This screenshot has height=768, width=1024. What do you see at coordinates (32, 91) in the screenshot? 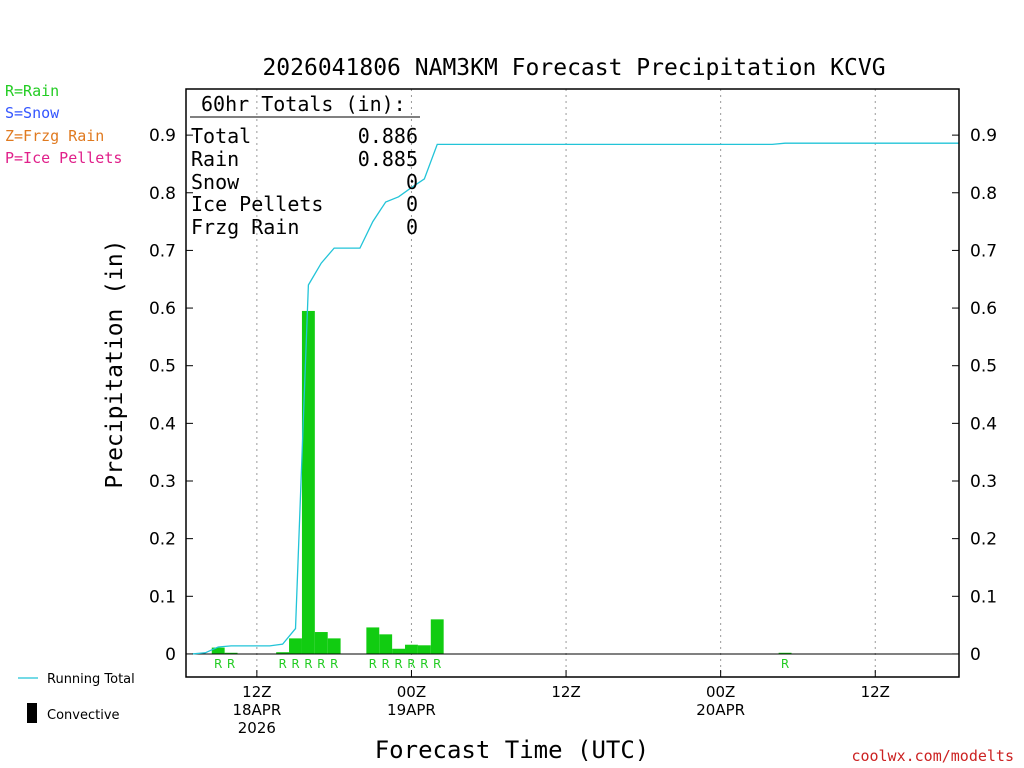
I see `legend-rain: R=Rain` at bounding box center [32, 91].